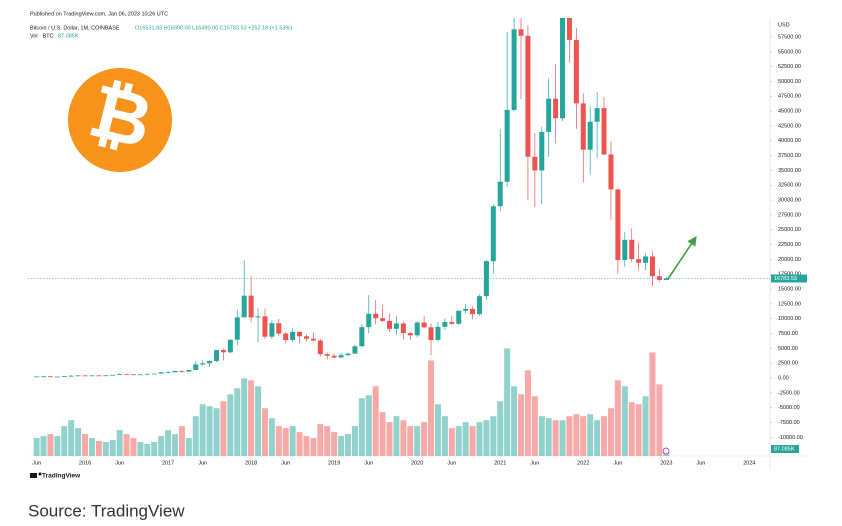 The width and height of the screenshot is (842, 526). Describe the element at coordinates (666, 451) in the screenshot. I see `event-icon` at that location.